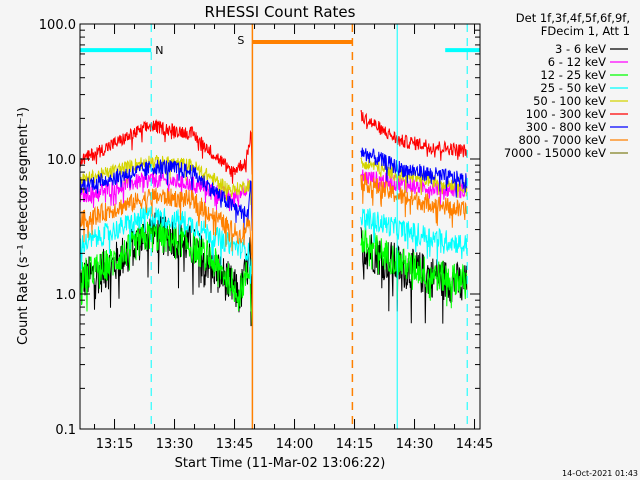  I want to click on legend-entry-label: 7000 - 15000 keV, so click(555, 153).